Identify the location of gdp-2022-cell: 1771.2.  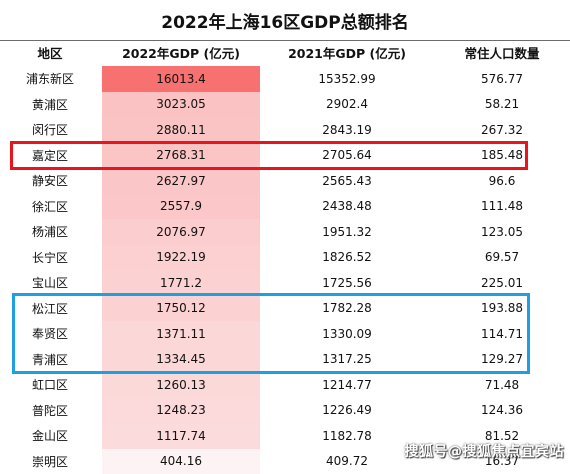
(181, 283).